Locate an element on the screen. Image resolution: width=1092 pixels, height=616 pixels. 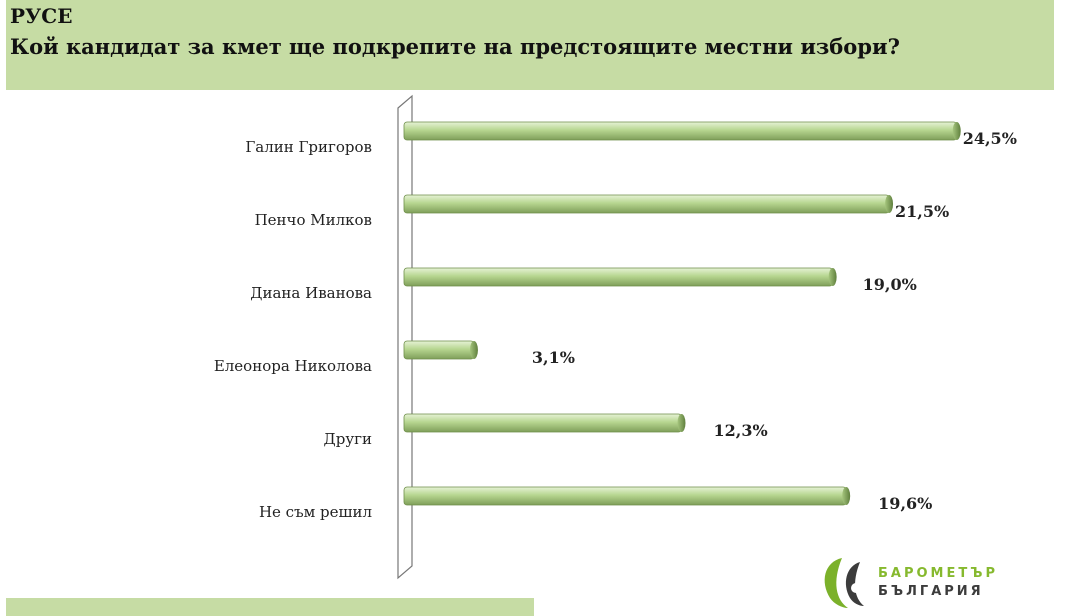
logo-text-line1: БАРОМЕТЪР is located at coordinates (938, 573).